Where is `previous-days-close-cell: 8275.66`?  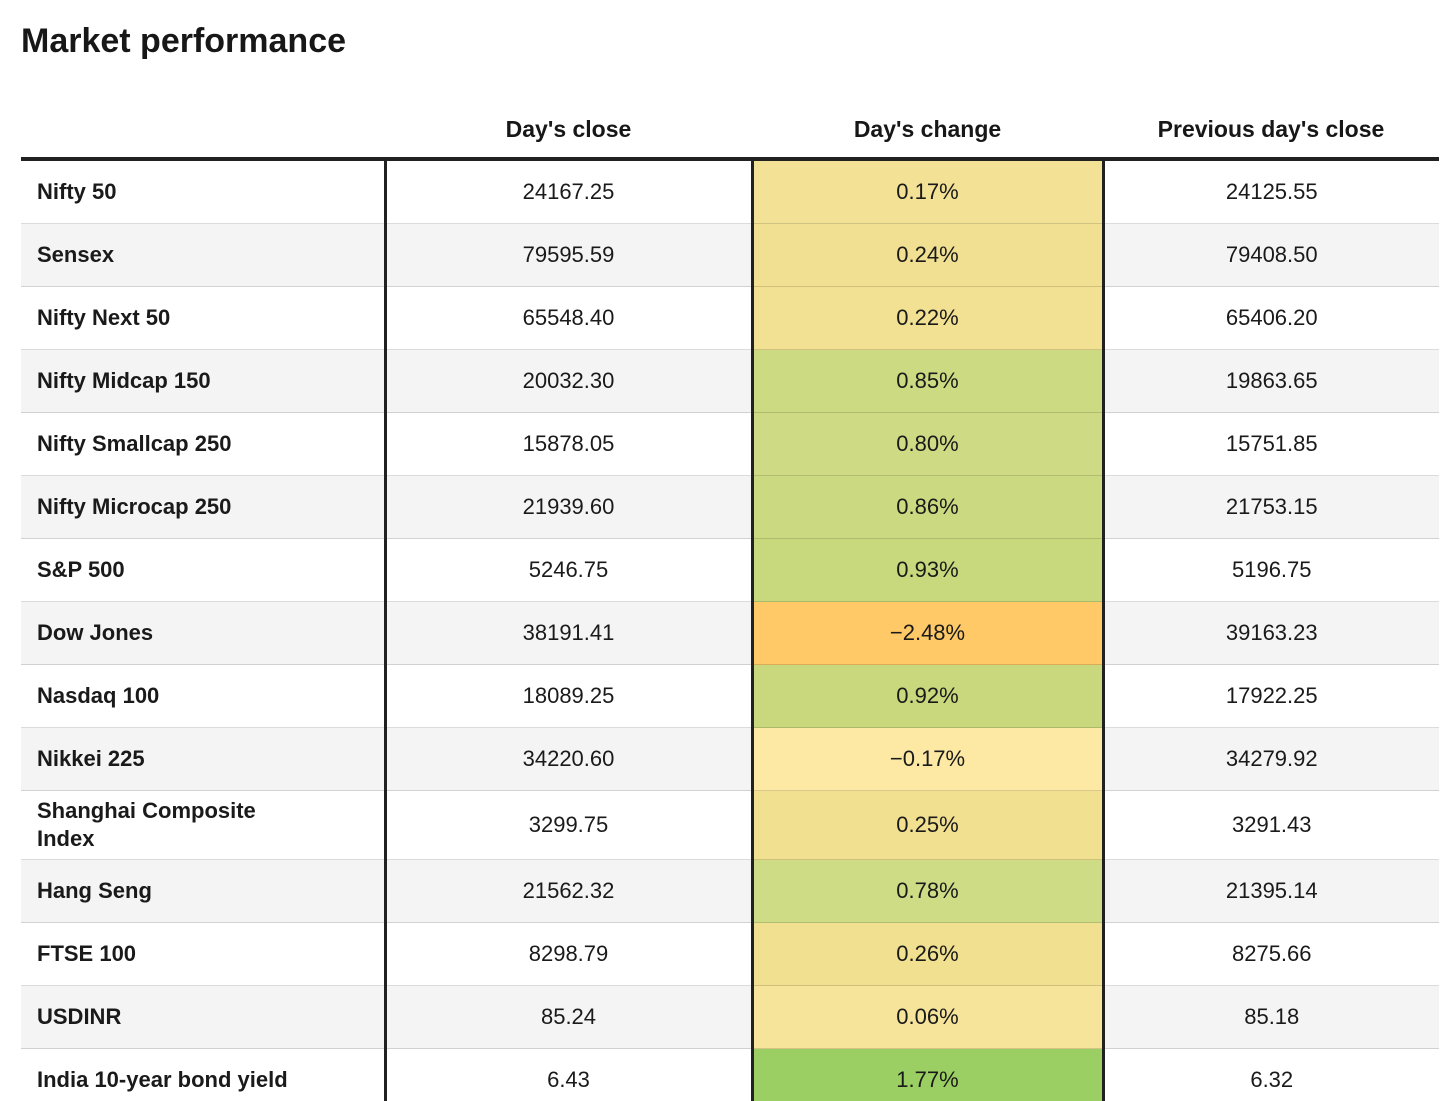
previous-days-close-cell: 8275.66 is located at coordinates (1271, 954).